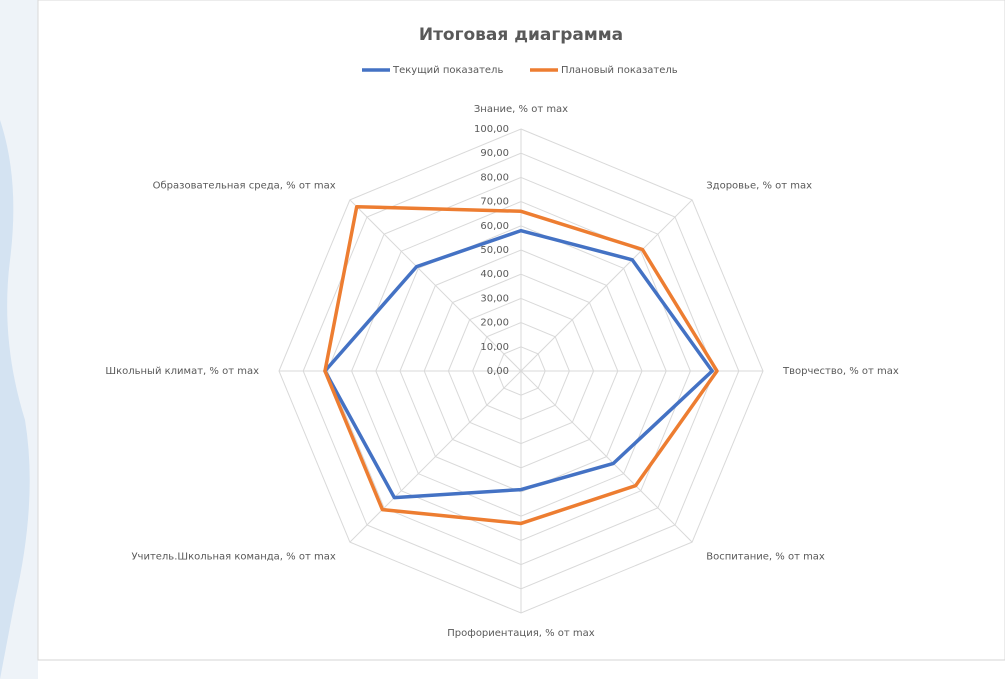 The width and height of the screenshot is (1005, 679). I want to click on category-label: Знание, % от max, so click(521, 109).